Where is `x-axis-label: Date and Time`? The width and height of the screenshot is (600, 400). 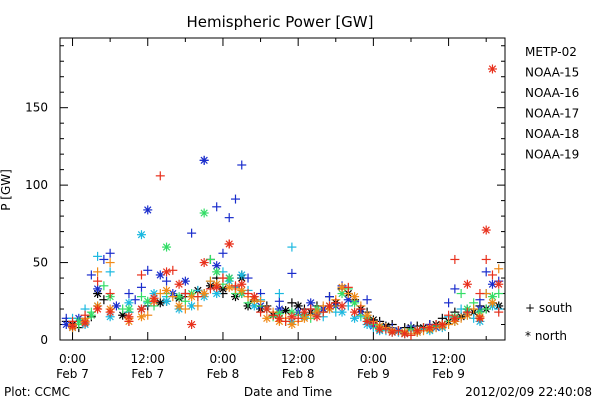 x-axis-label: Date and Time is located at coordinates (288, 392).